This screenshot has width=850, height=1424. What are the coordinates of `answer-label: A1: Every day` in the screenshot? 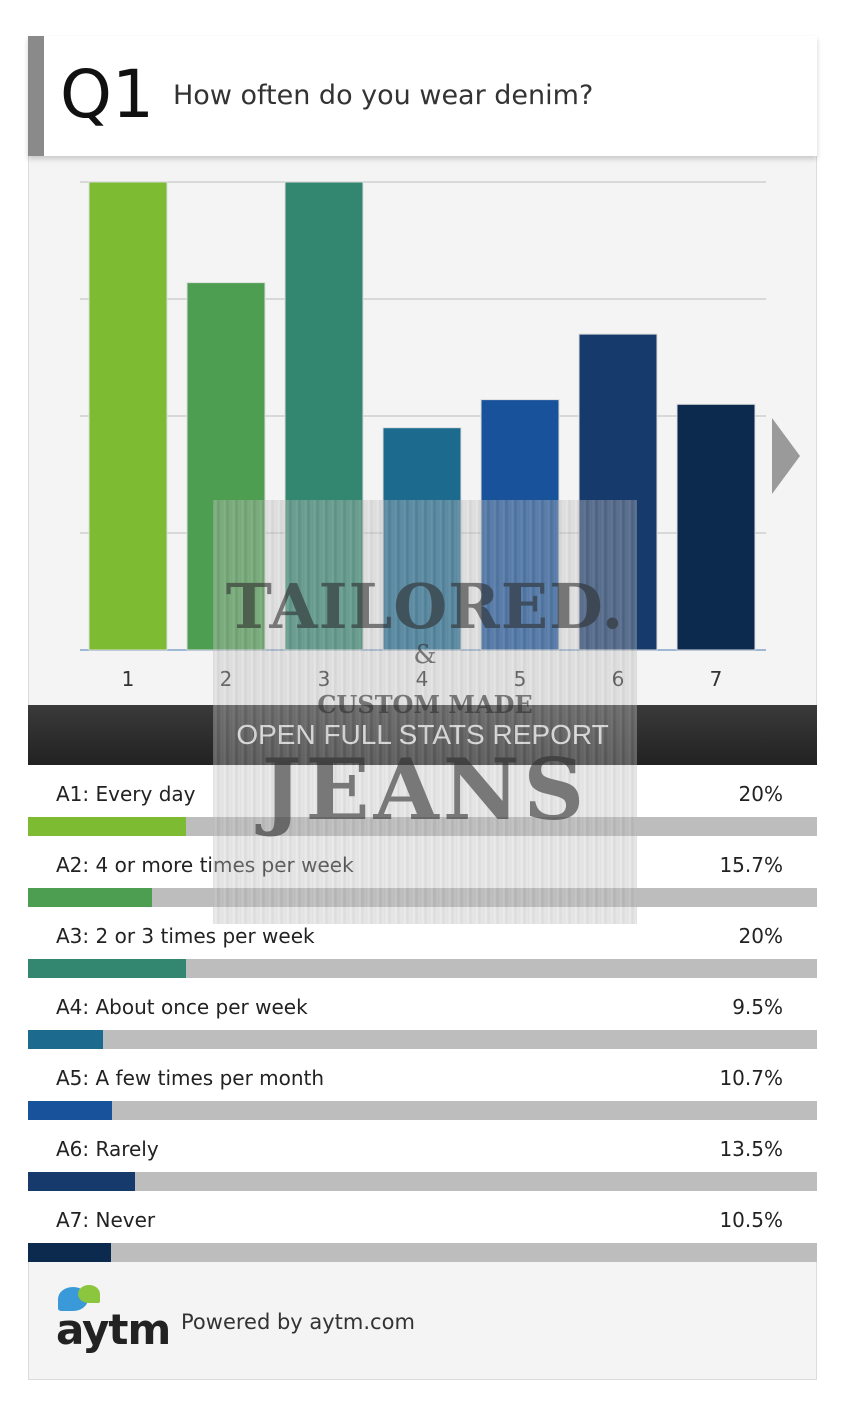 It's located at (126, 794).